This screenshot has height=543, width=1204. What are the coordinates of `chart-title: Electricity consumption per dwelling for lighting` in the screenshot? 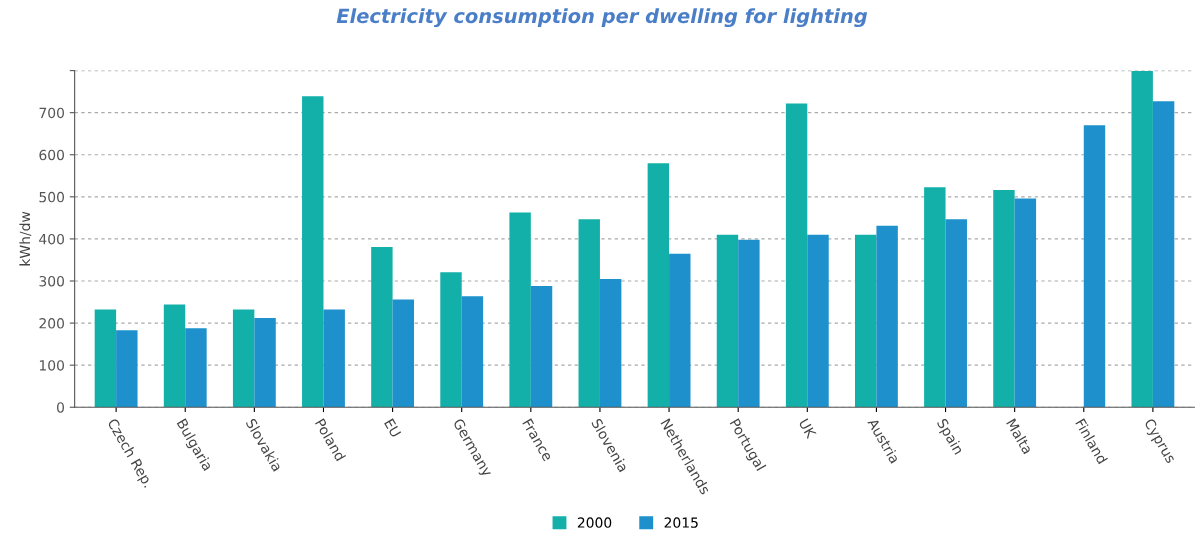 It's located at (602, 18).